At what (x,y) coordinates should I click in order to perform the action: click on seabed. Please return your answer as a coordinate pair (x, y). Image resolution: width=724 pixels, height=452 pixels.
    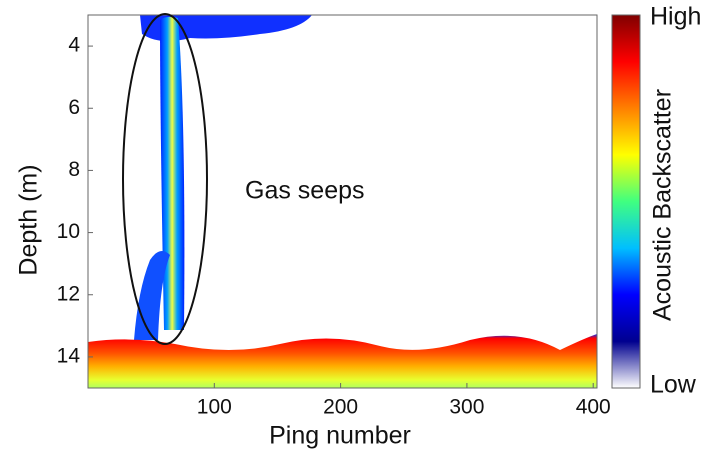
    Looking at the image, I should click on (342, 361).